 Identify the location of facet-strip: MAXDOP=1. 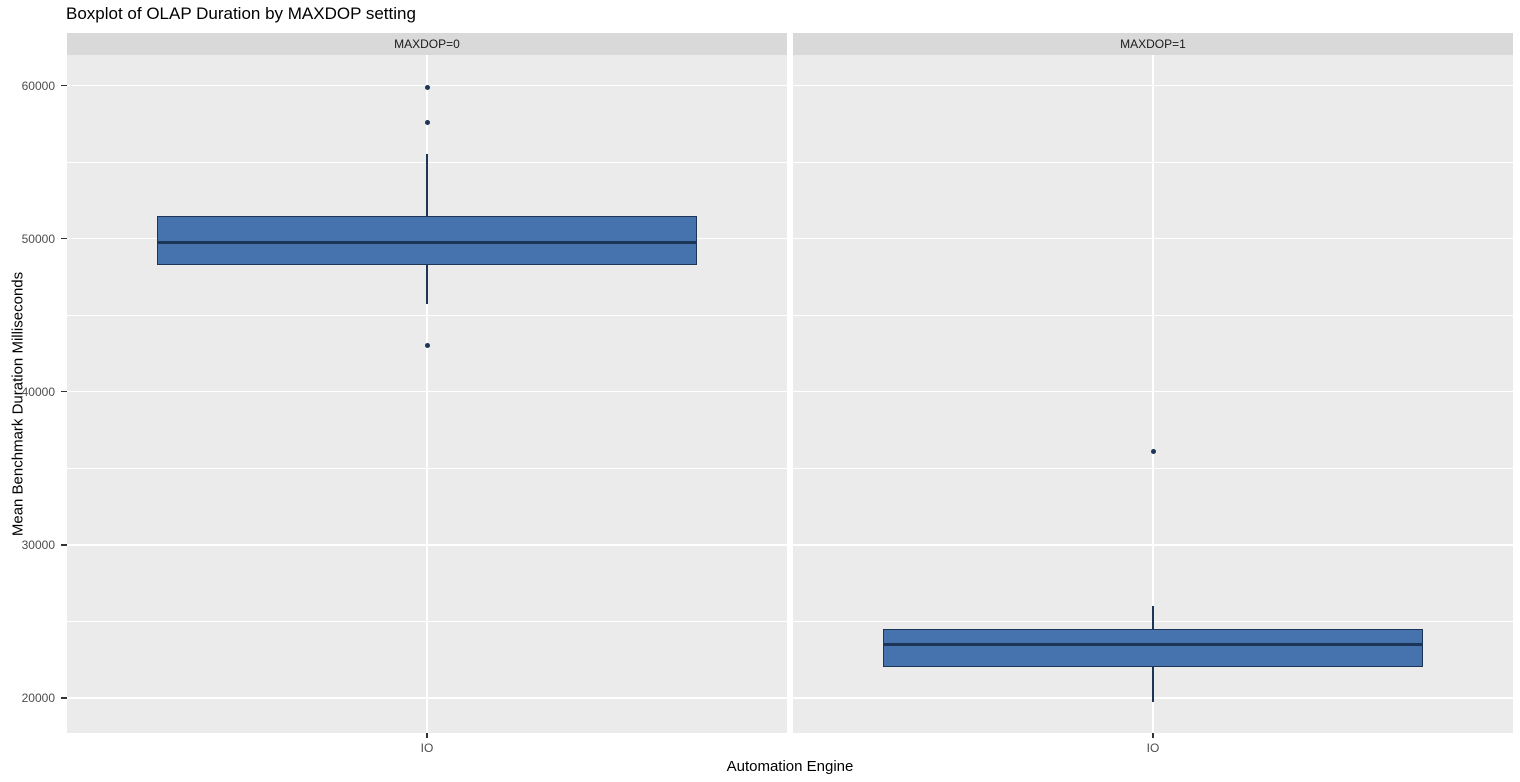
(1153, 44).